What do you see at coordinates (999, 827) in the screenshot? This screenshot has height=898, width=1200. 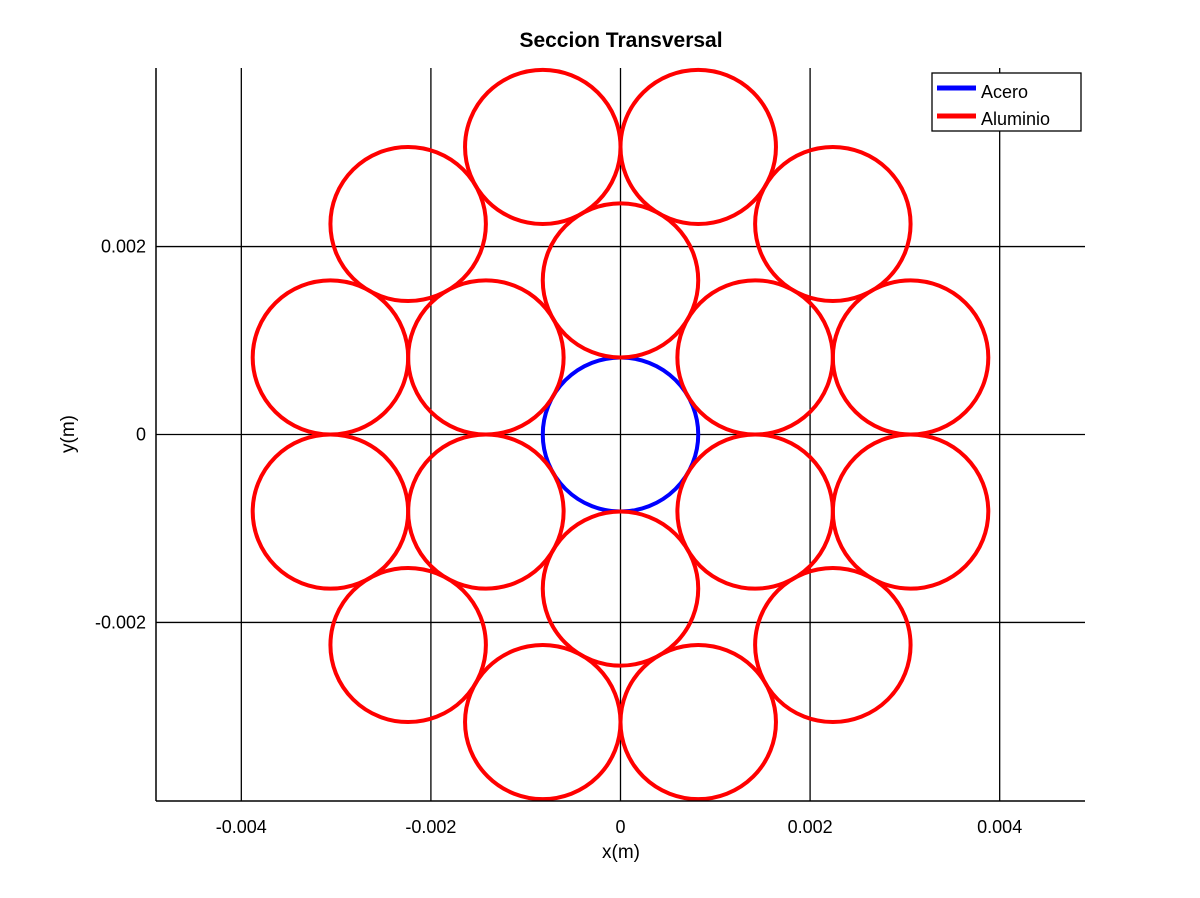 I see `x-tick-label-4: 0.004` at bounding box center [999, 827].